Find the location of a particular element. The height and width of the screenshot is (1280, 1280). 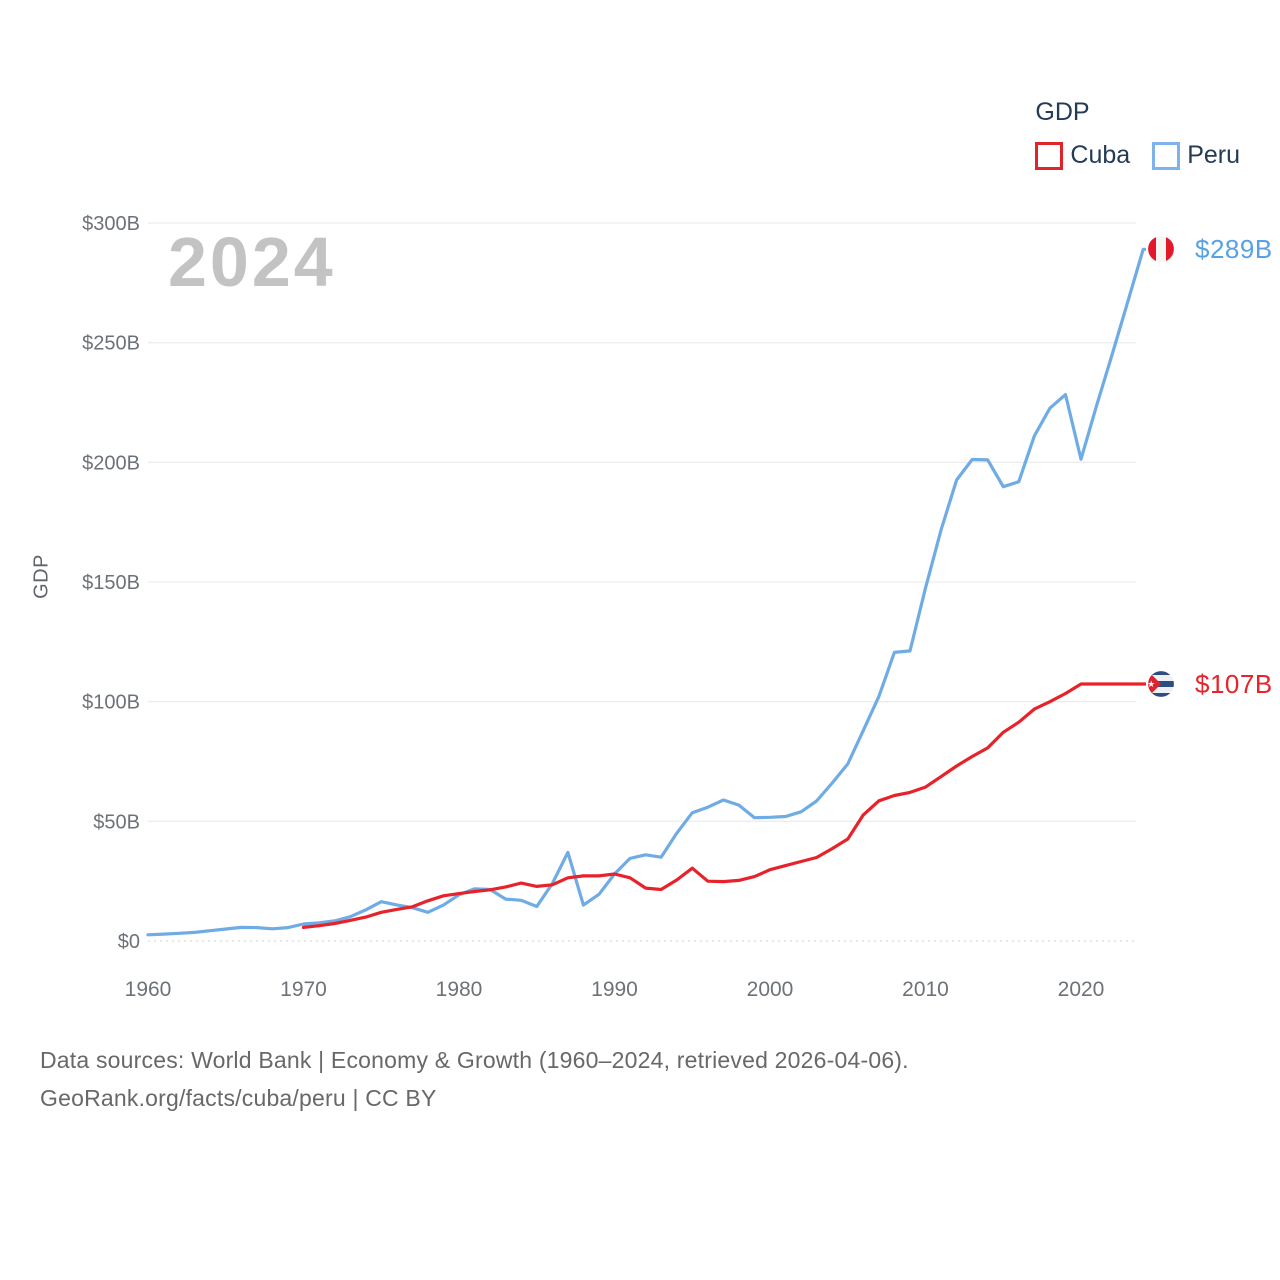

legend-title: GDP is located at coordinates (1062, 112).